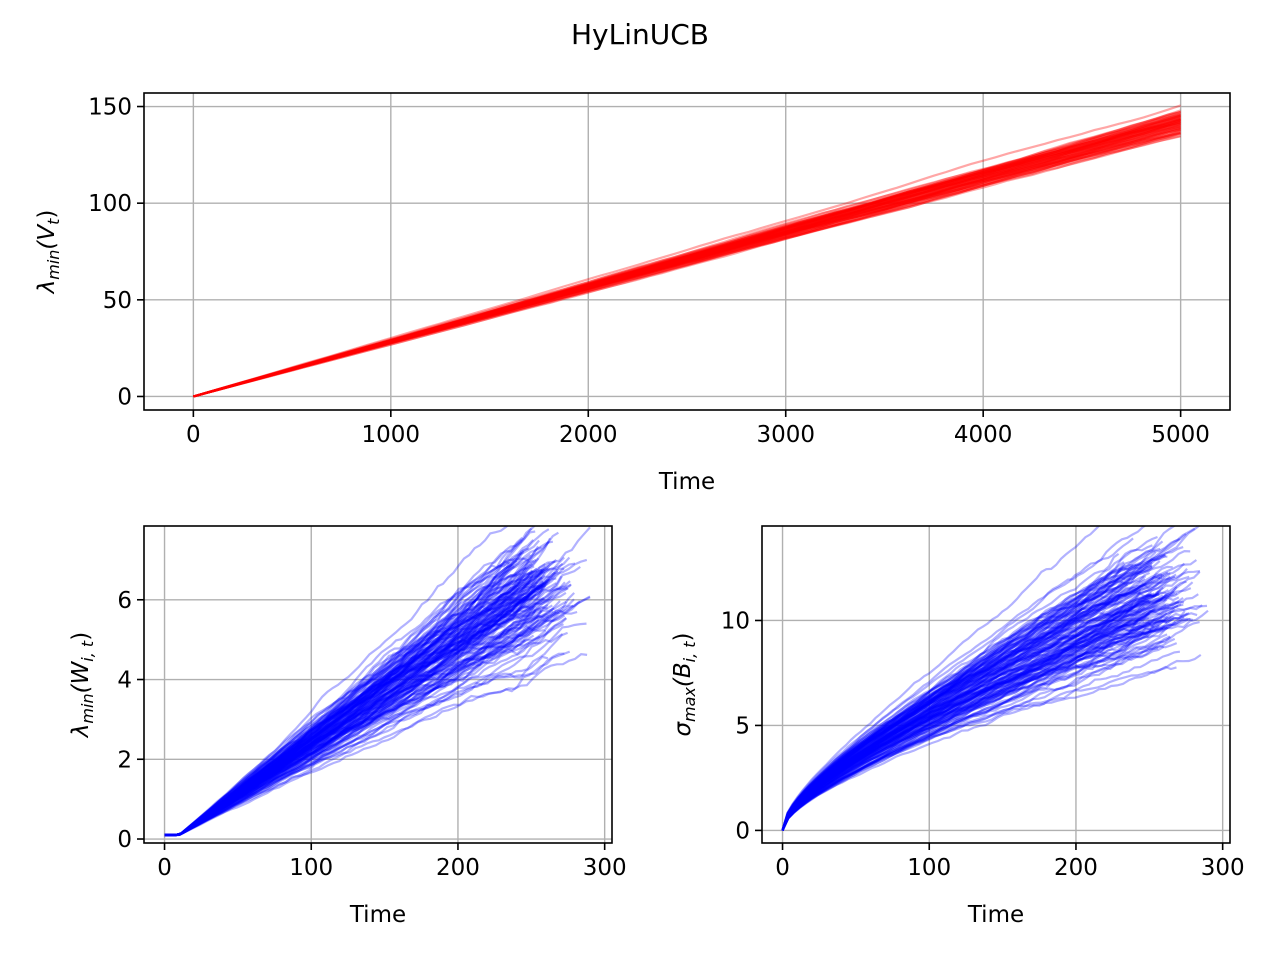 This screenshot has height=960, width=1280. I want to click on x-tick-label: 100, so click(929, 868).